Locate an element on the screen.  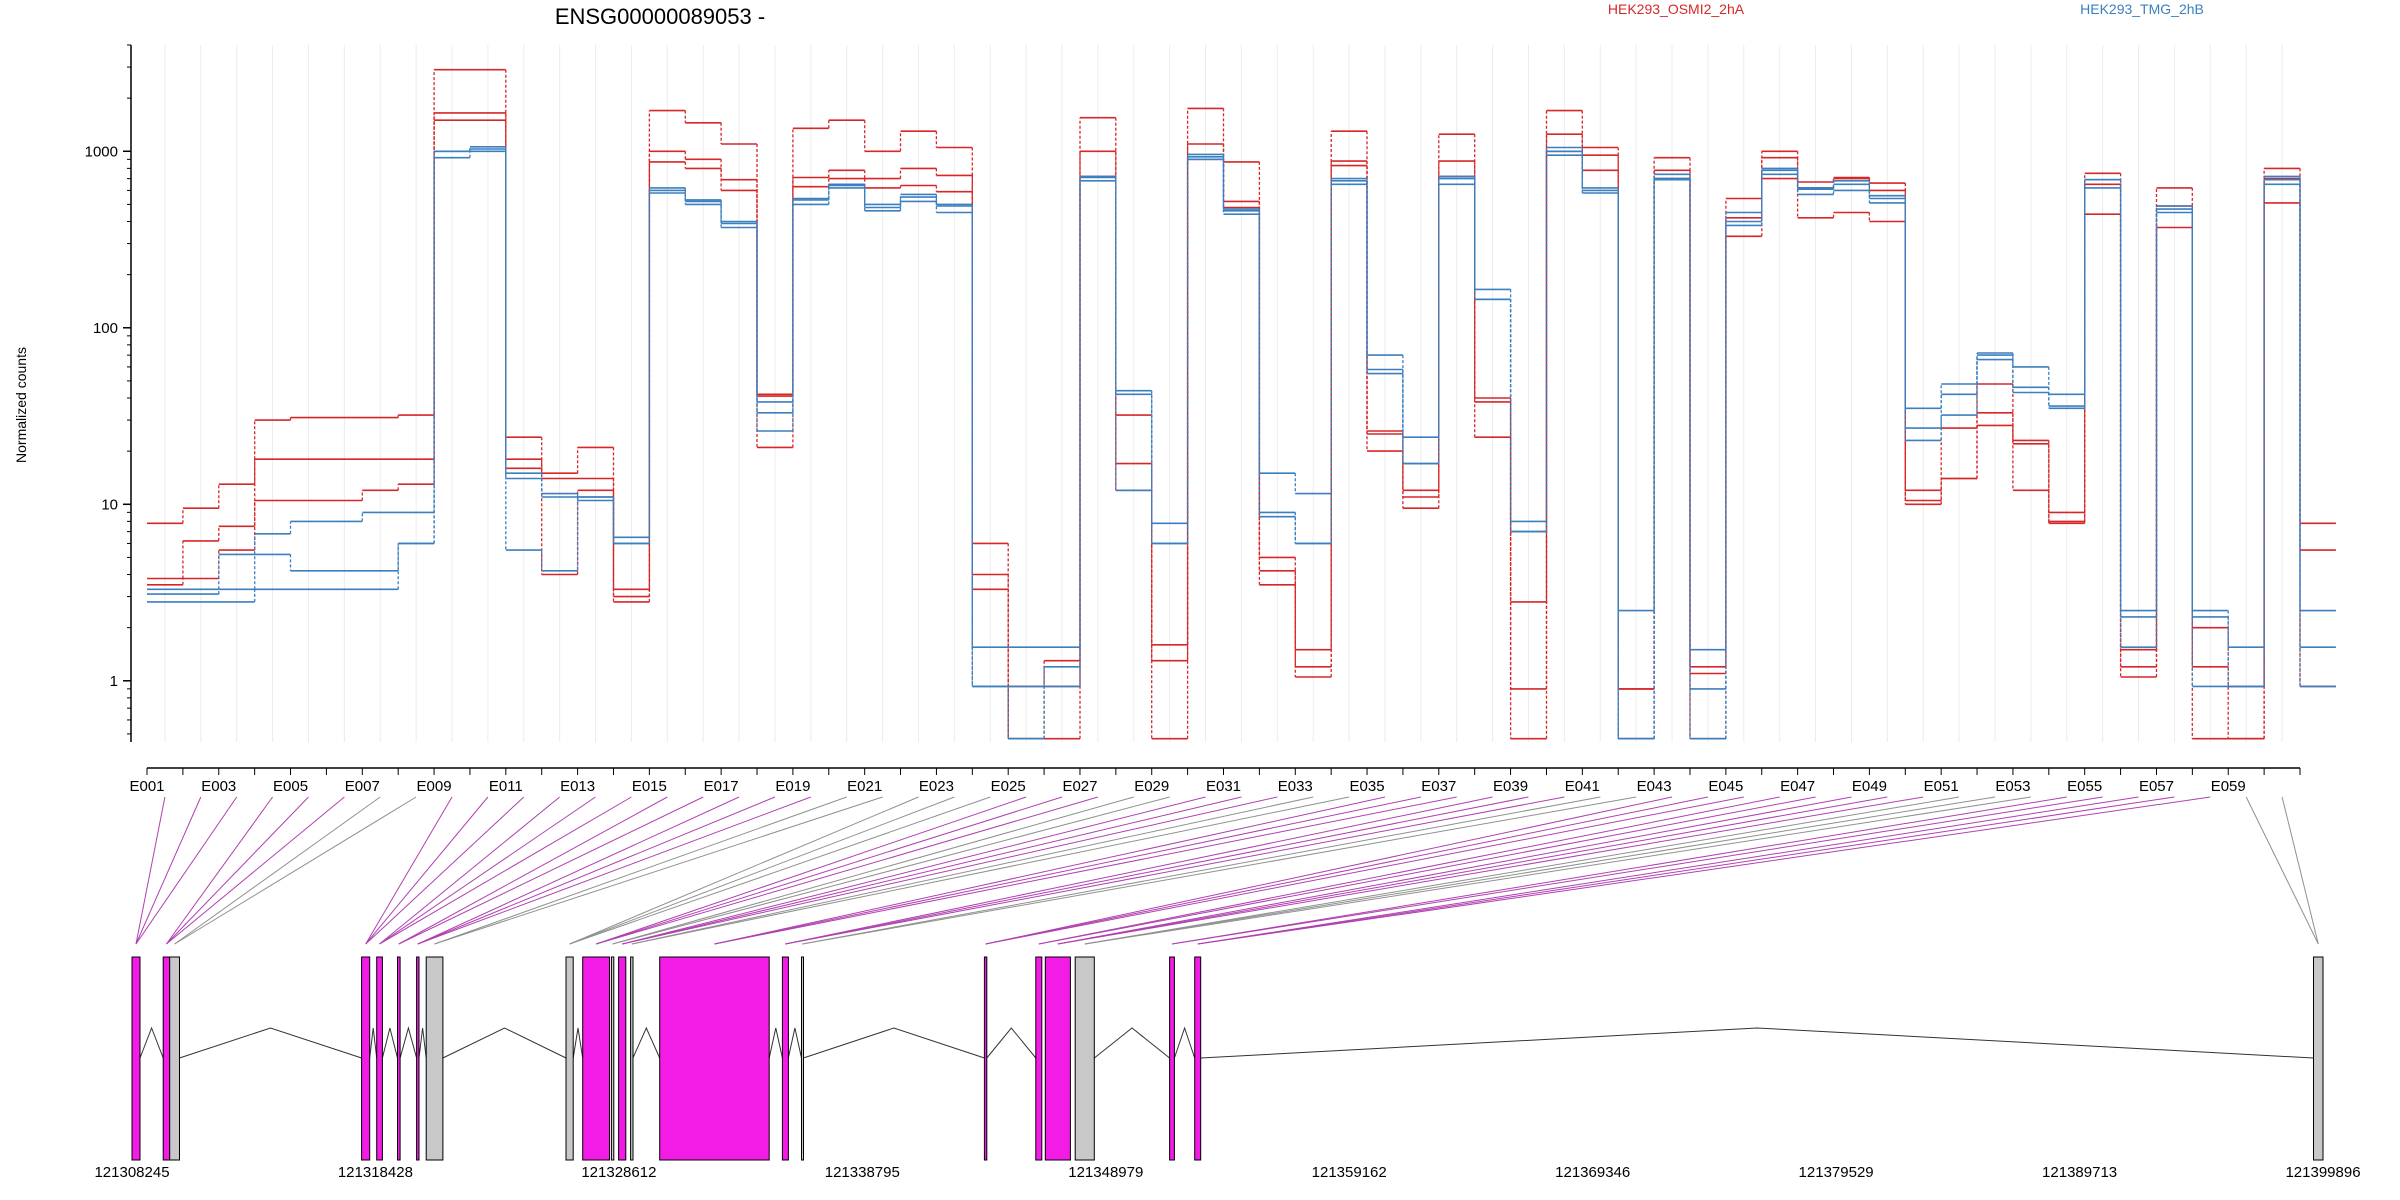
x-tick-label-e005: E005 is located at coordinates (290, 786).